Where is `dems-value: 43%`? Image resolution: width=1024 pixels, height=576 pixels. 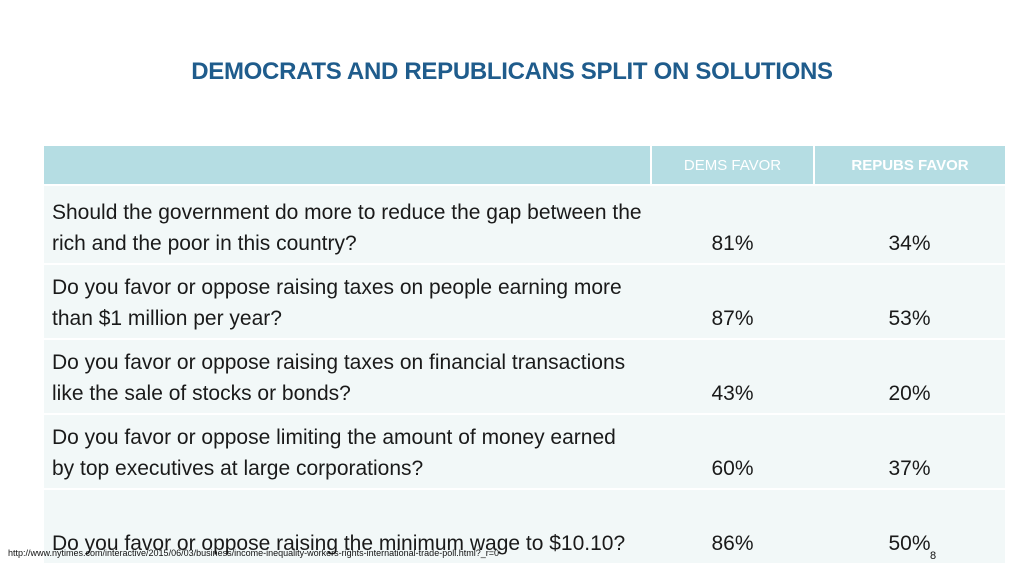 dems-value: 43% is located at coordinates (732, 376).